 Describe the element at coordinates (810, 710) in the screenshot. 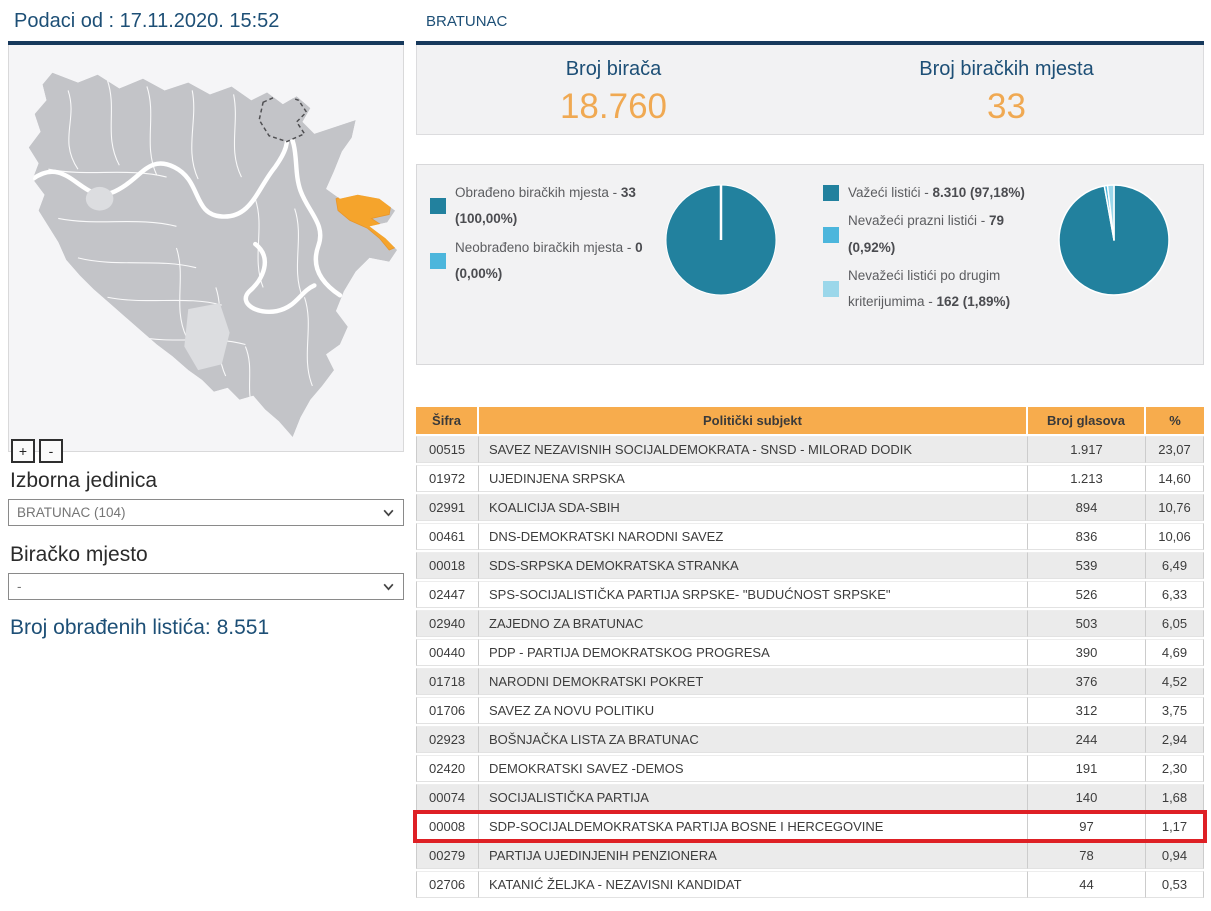

I see `table-row: 01706 SAVEZ ZA NOVU POLITIKU 312 3,75` at that location.